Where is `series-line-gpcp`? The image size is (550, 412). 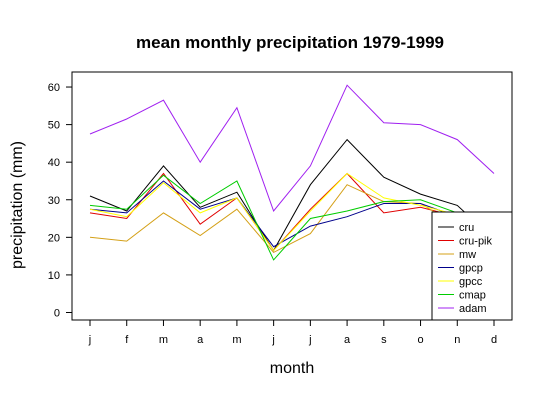
series-line-gpcp is located at coordinates (292, 214).